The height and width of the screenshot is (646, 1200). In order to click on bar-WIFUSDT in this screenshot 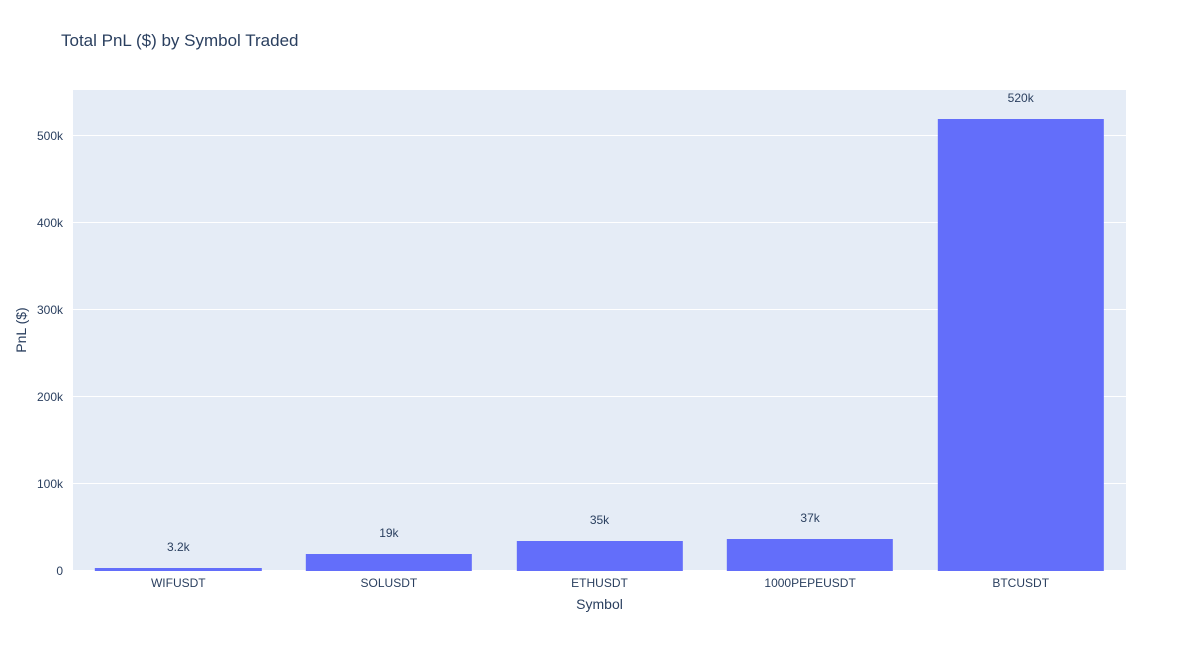, I will do `click(178, 569)`.